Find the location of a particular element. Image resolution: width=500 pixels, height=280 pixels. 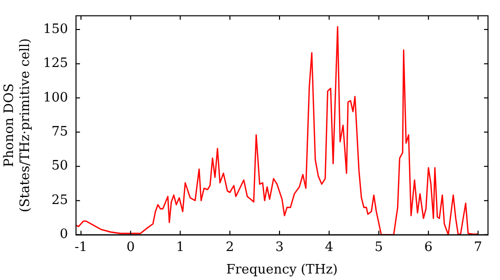

x-tick-label: 2 is located at coordinates (230, 247).